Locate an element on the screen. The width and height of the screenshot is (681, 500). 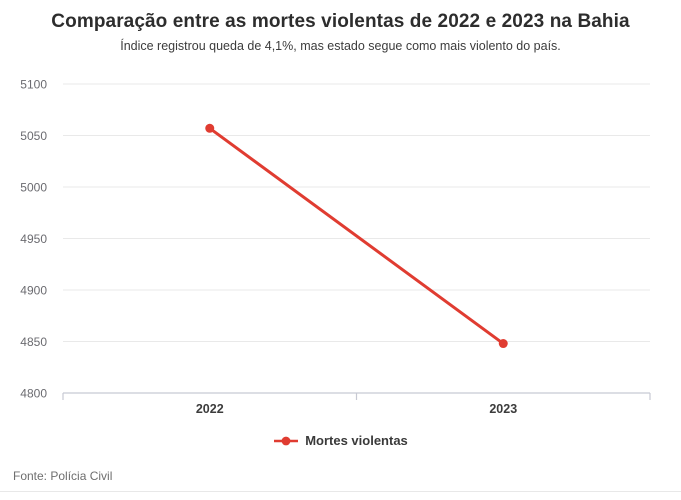
legend: Mortes violentas is located at coordinates (340, 440).